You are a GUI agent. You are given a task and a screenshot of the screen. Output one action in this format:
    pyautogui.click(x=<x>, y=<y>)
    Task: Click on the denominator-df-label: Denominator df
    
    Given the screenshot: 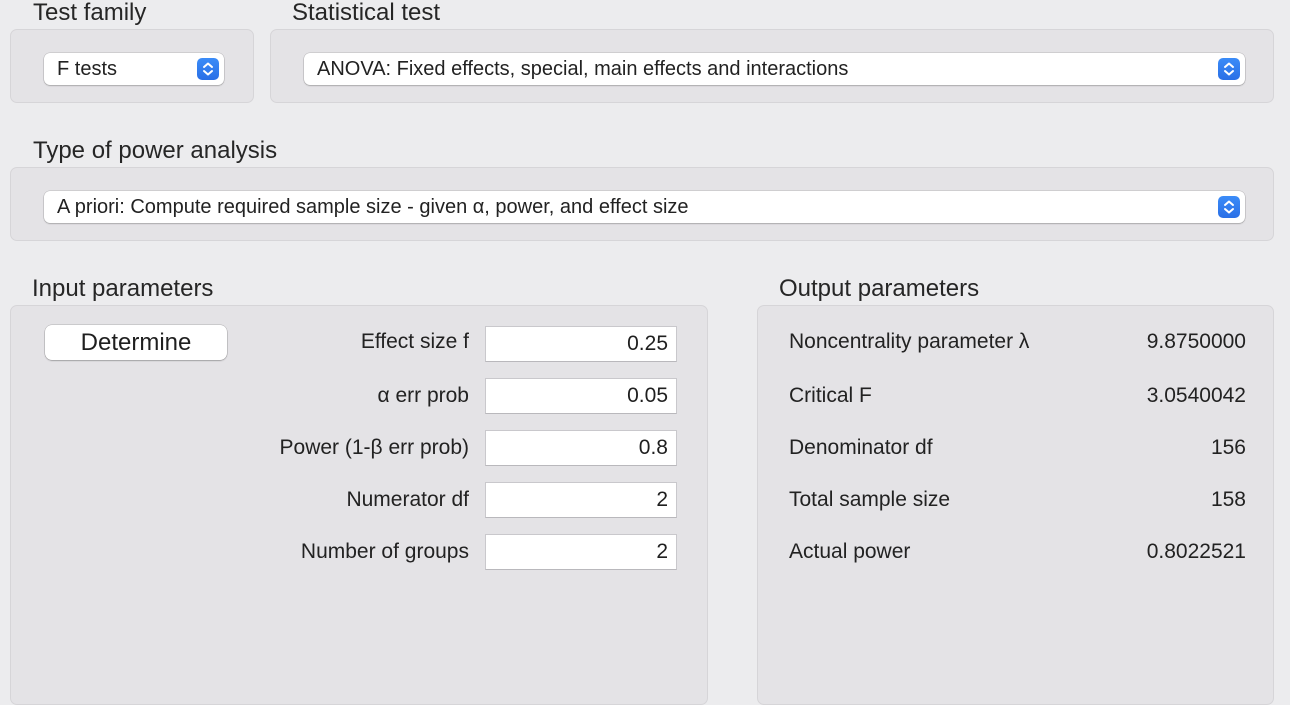 What is the action you would take?
    pyautogui.click(x=861, y=447)
    